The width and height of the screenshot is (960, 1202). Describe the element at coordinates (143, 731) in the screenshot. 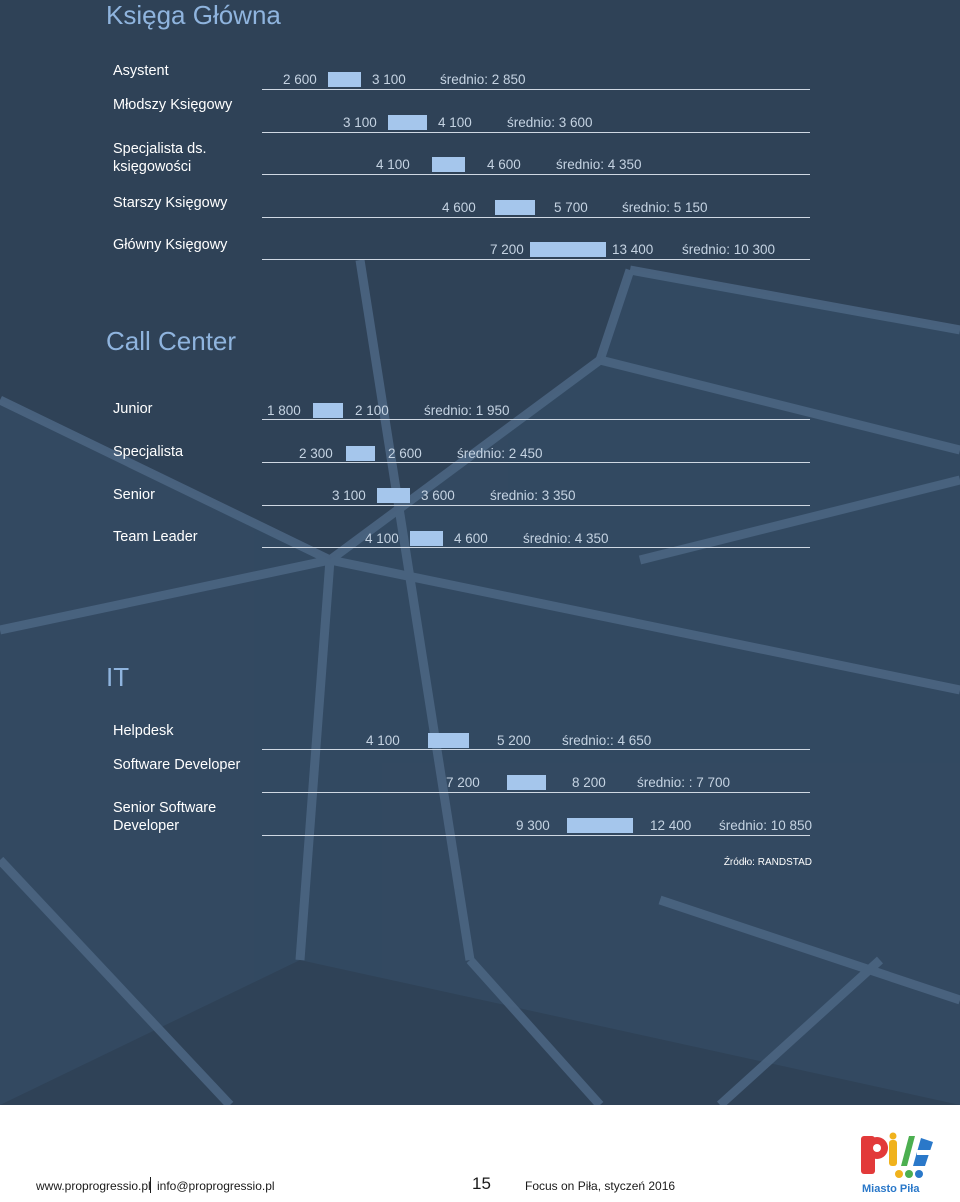

I see `row-label: Helpdesk` at that location.